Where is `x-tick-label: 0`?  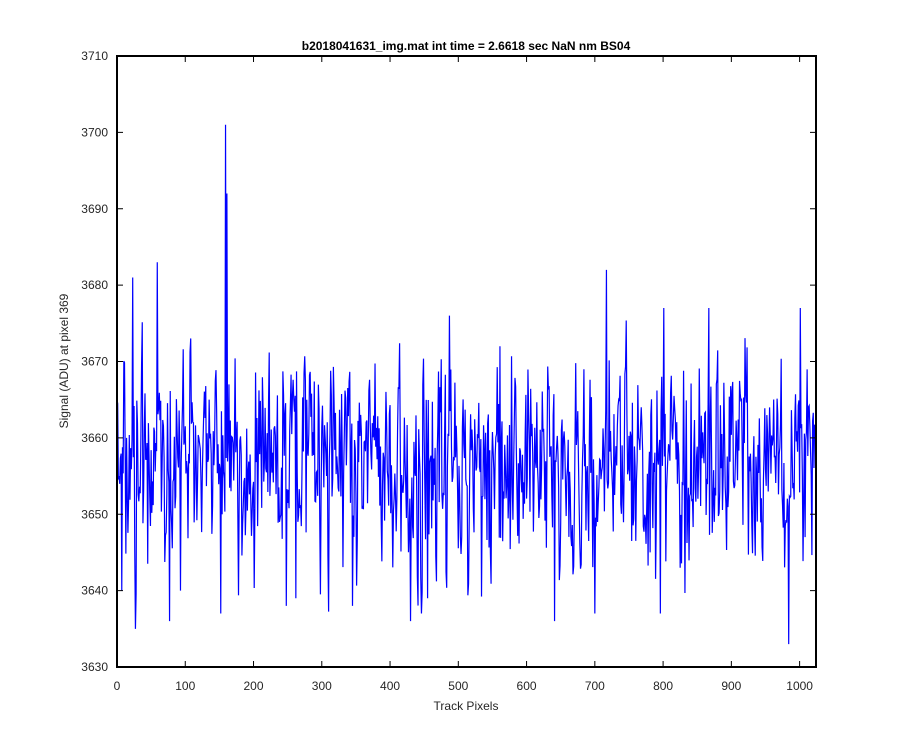 x-tick-label: 0 is located at coordinates (117, 686).